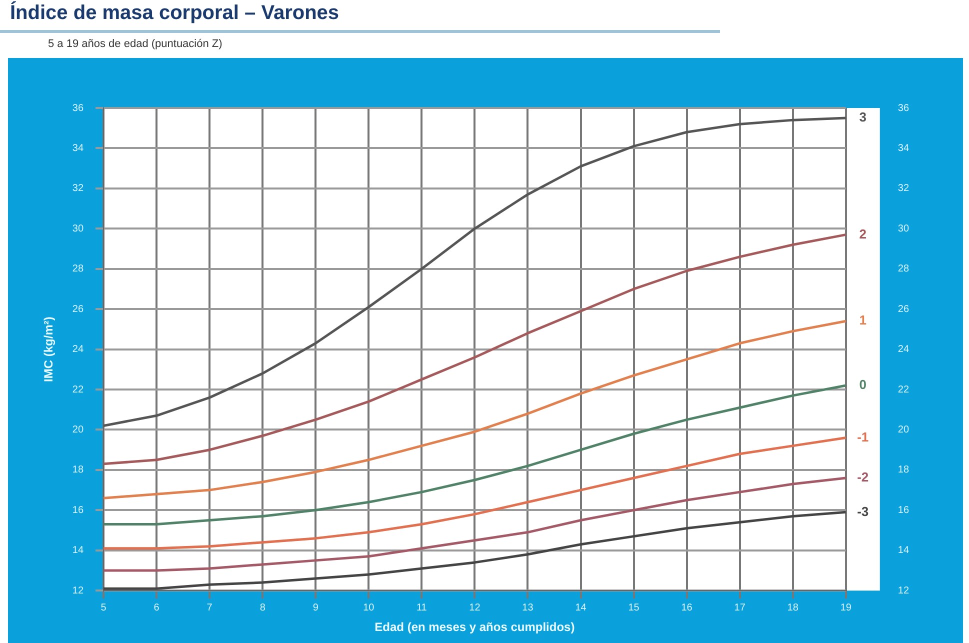 This screenshot has height=643, width=969. What do you see at coordinates (135, 44) in the screenshot?
I see `chart-subtitle: 5 a 19 años de edad (puntuación Z)` at bounding box center [135, 44].